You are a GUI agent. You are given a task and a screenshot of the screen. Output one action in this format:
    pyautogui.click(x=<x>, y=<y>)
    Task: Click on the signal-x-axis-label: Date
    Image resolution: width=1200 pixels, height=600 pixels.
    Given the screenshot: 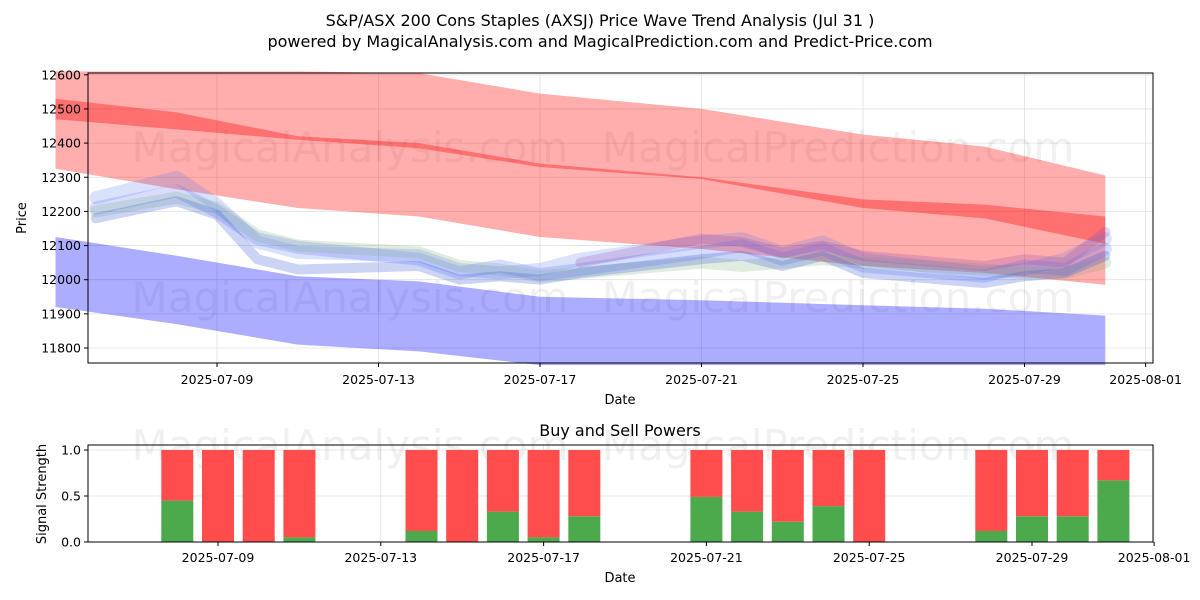 What is the action you would take?
    pyautogui.click(x=619, y=578)
    